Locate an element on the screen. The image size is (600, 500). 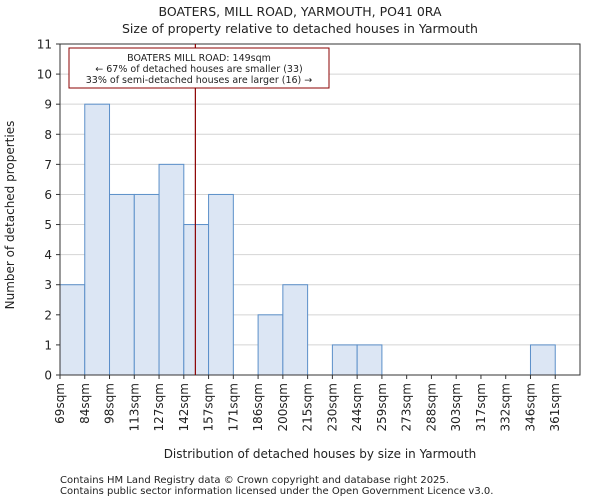
x-tick-label-84sqm: 84sqm is located at coordinates (85, 403).